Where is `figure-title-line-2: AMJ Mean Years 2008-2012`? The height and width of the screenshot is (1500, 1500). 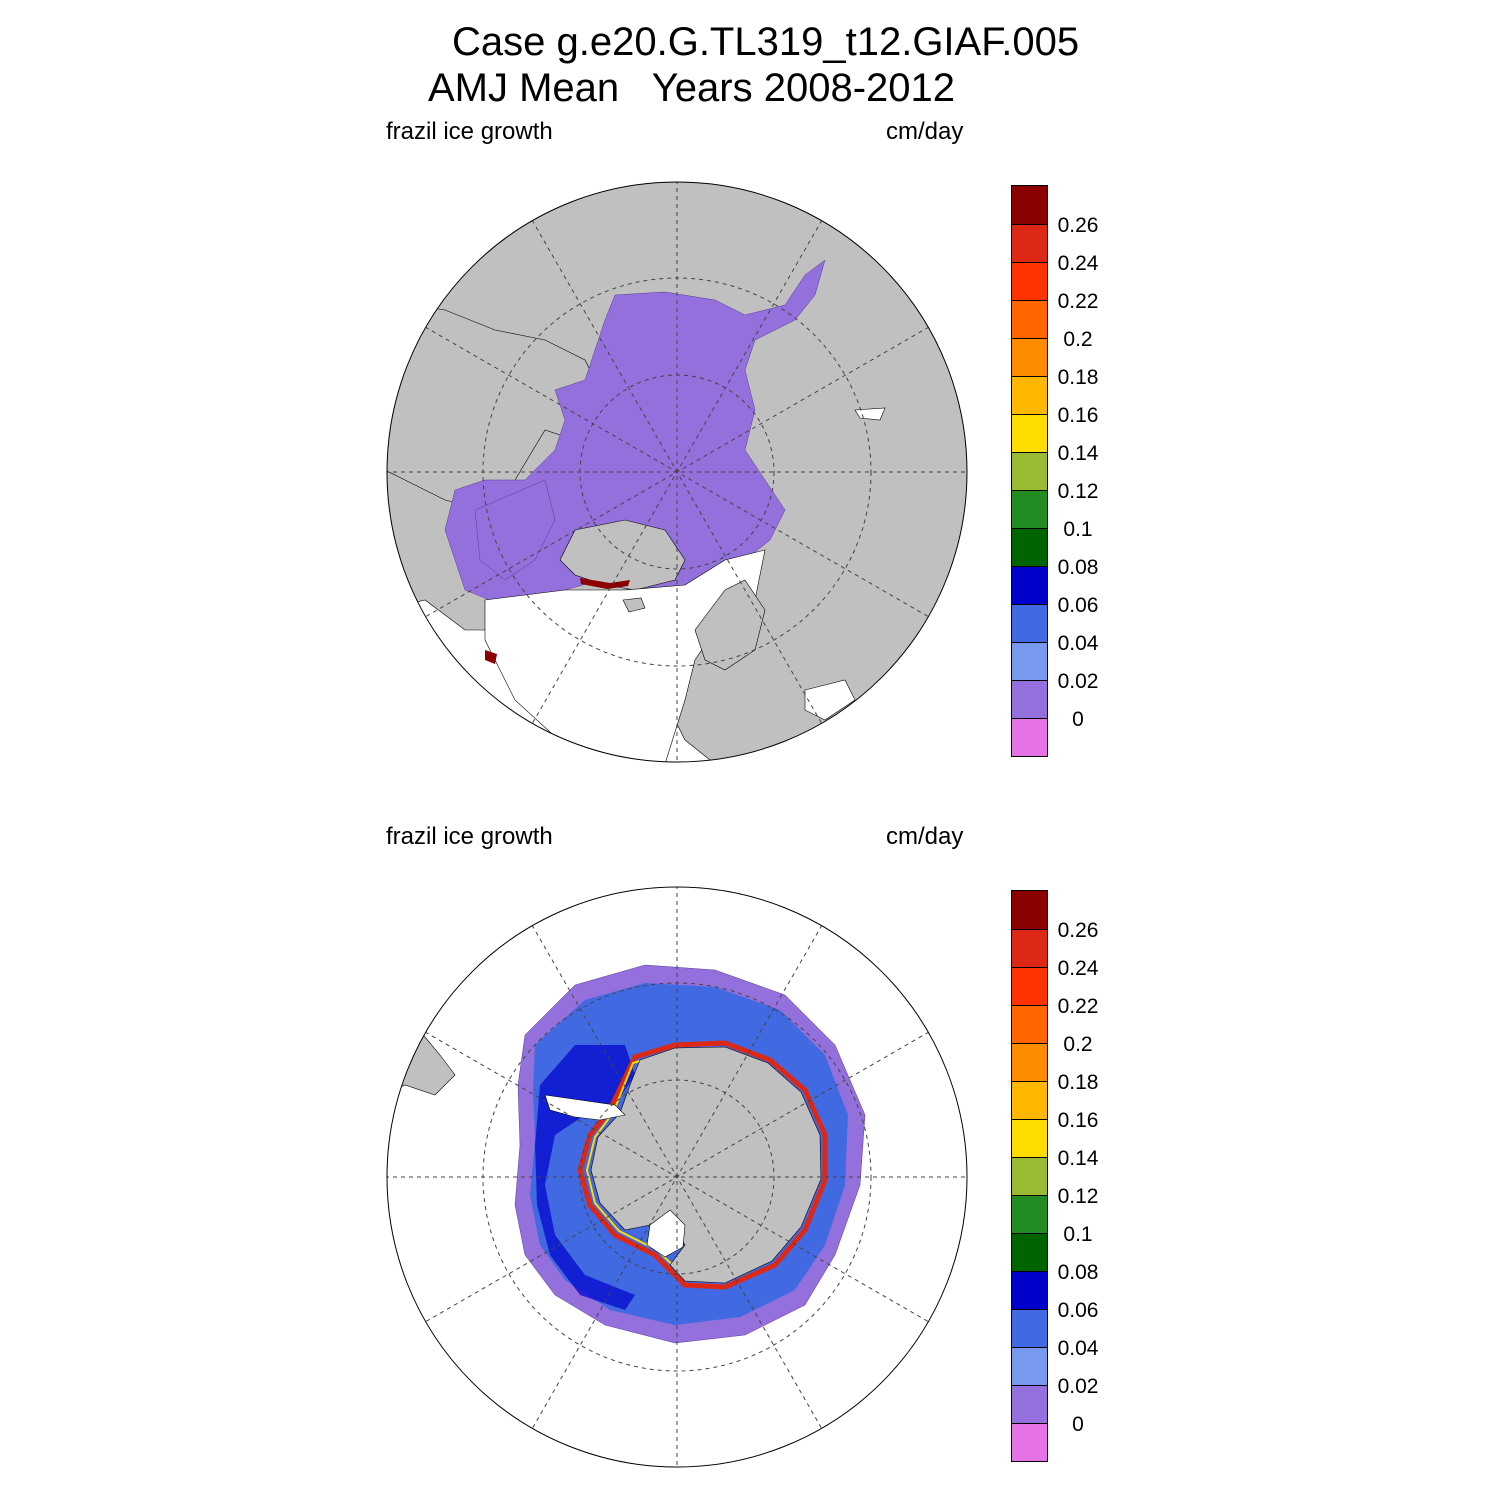
figure-title-line-2: AMJ Mean Years 2008-2012 is located at coordinates (692, 88).